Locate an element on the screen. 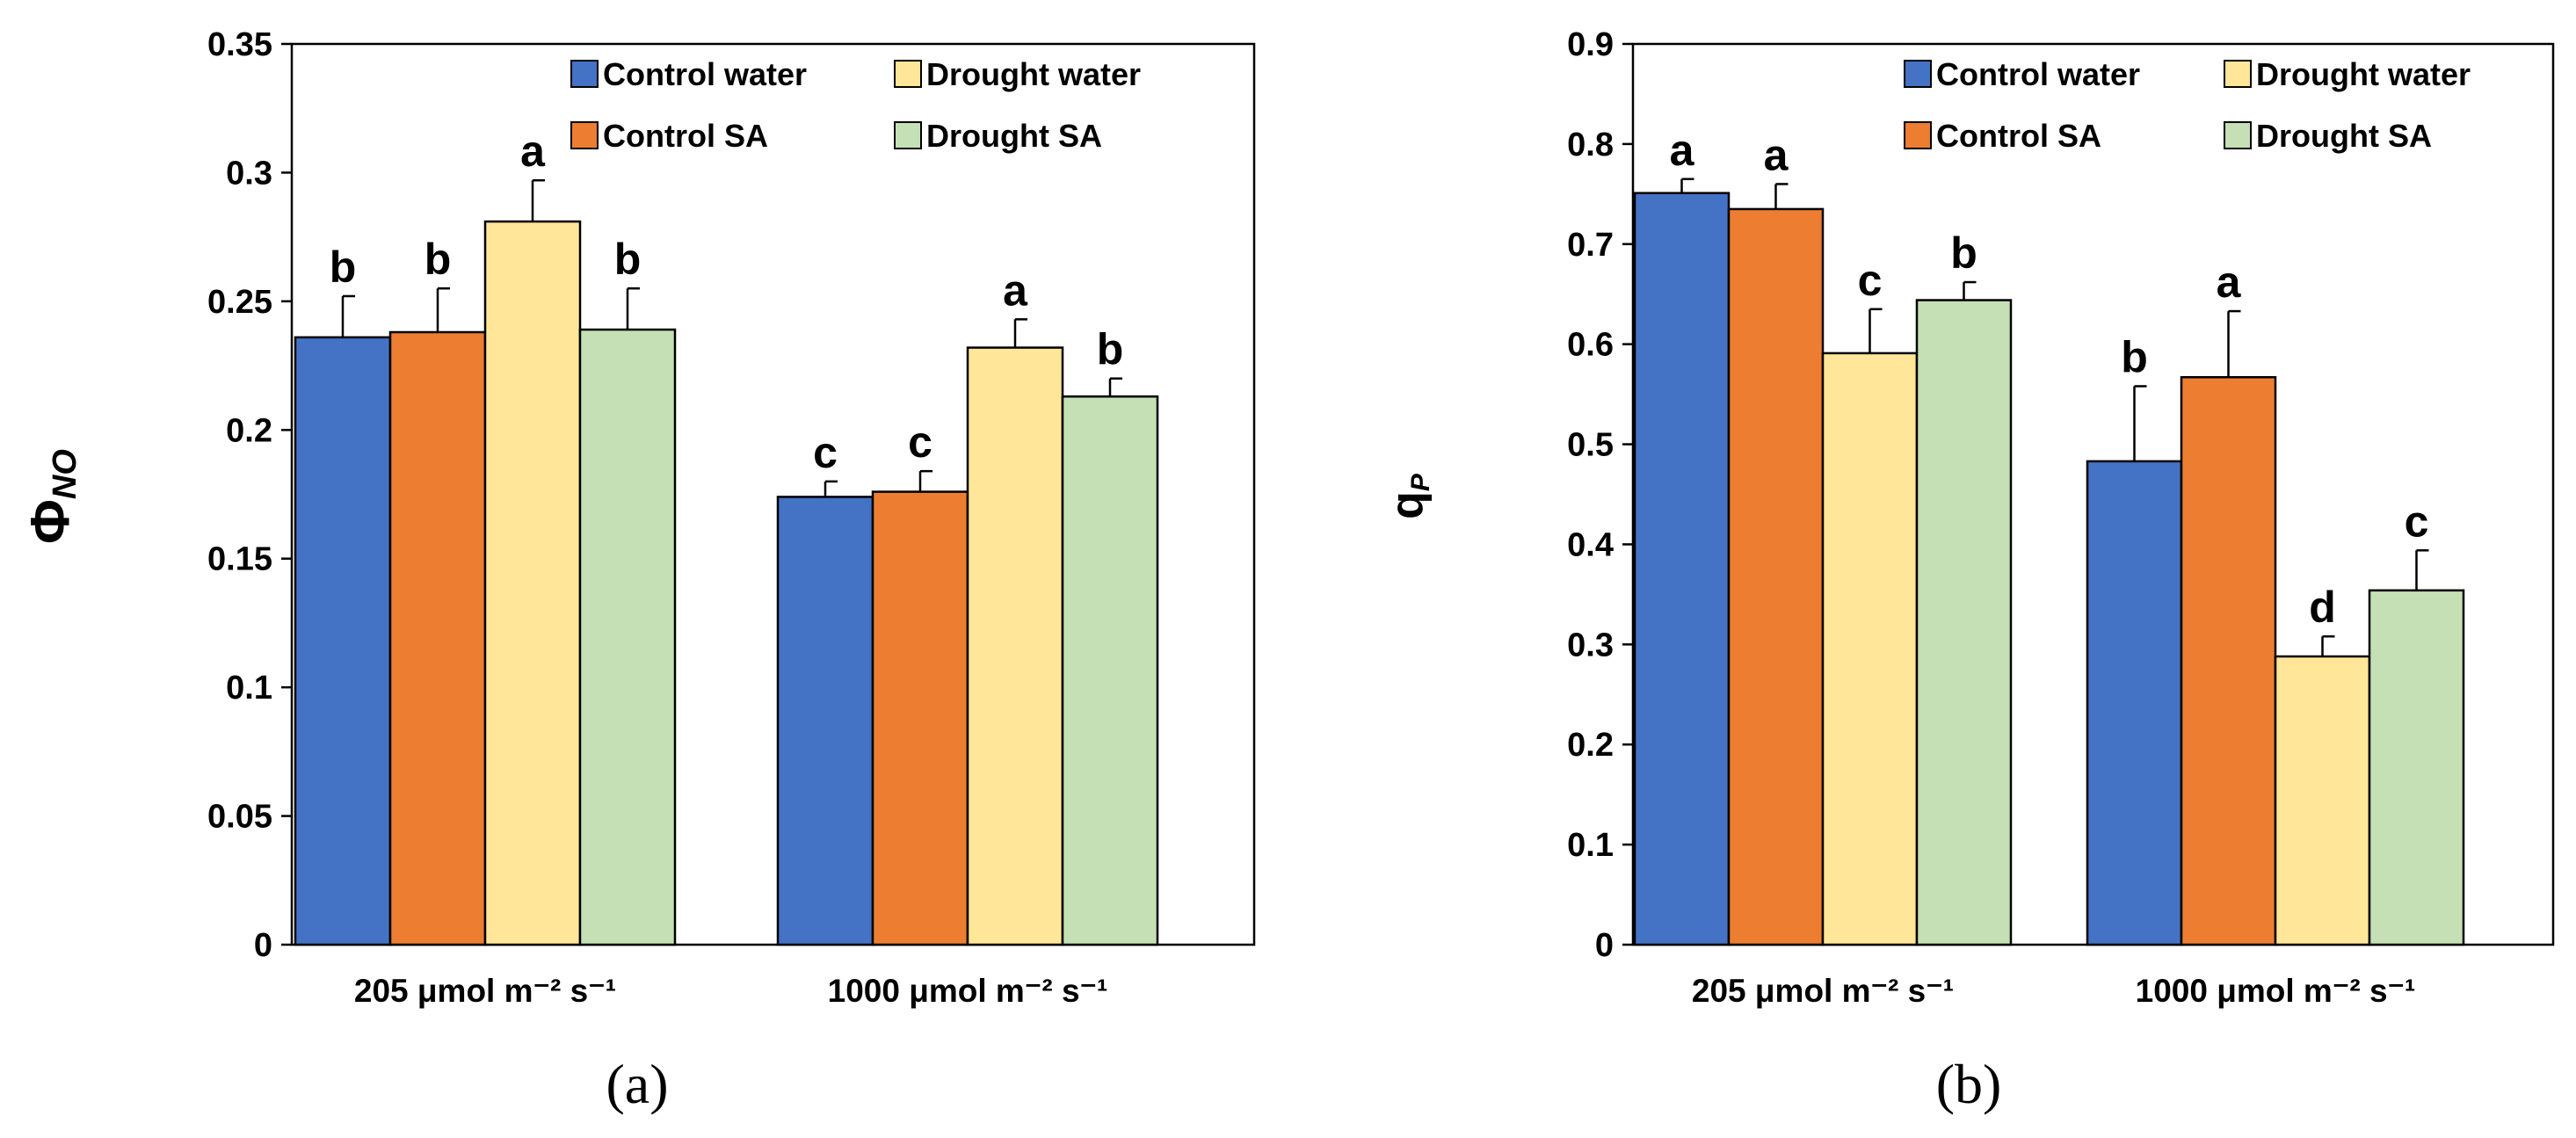 This screenshot has height=1138, width=2576. y-tick-label: 0.4 is located at coordinates (1590, 544).